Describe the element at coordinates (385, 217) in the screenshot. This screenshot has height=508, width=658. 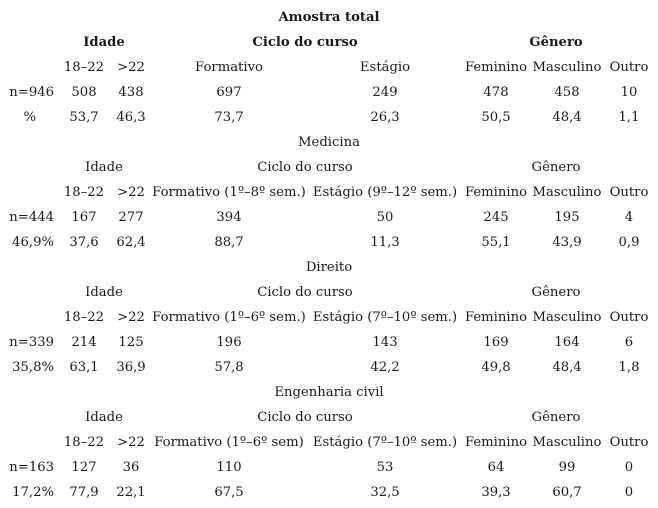
I see `count-cell: 50` at that location.